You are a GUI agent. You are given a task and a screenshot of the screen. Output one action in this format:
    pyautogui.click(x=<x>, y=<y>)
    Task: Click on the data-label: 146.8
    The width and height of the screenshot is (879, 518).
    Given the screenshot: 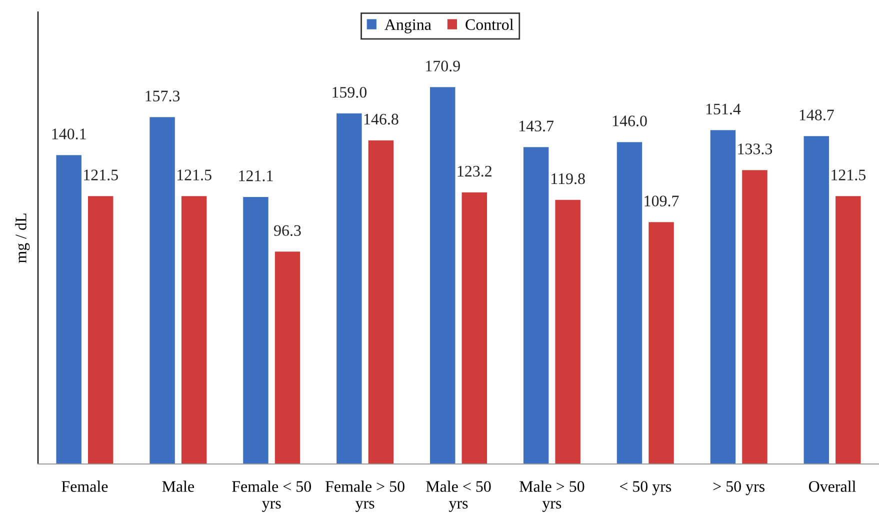 What is the action you would take?
    pyautogui.click(x=381, y=119)
    